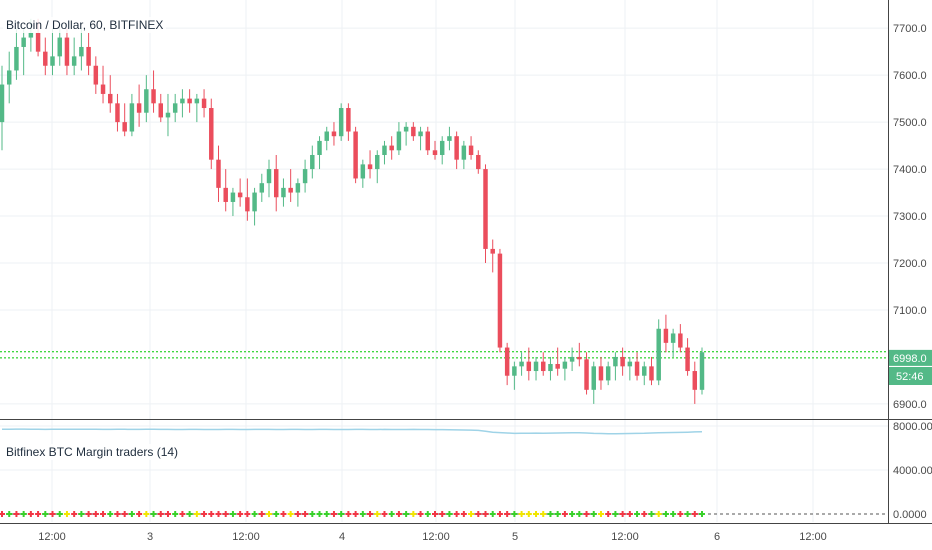  Describe the element at coordinates (912, 427) in the screenshot. I see `indicator-tick-label: 8000.0000` at that location.